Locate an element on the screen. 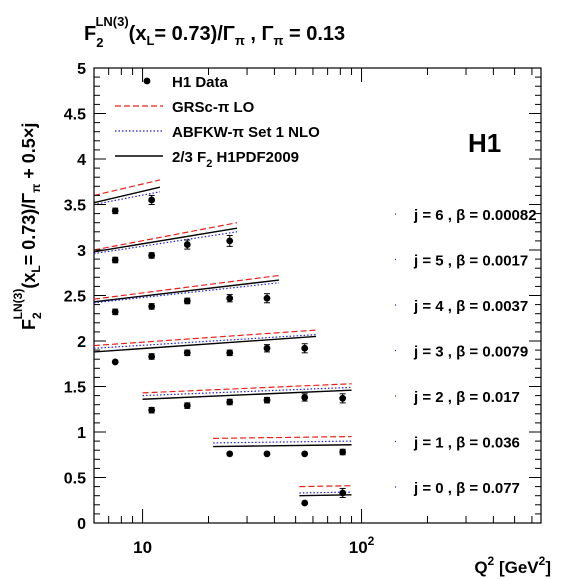 The image size is (567, 579). series-label-j6: j = 6 , β = 0.00082 is located at coordinates (475, 215).